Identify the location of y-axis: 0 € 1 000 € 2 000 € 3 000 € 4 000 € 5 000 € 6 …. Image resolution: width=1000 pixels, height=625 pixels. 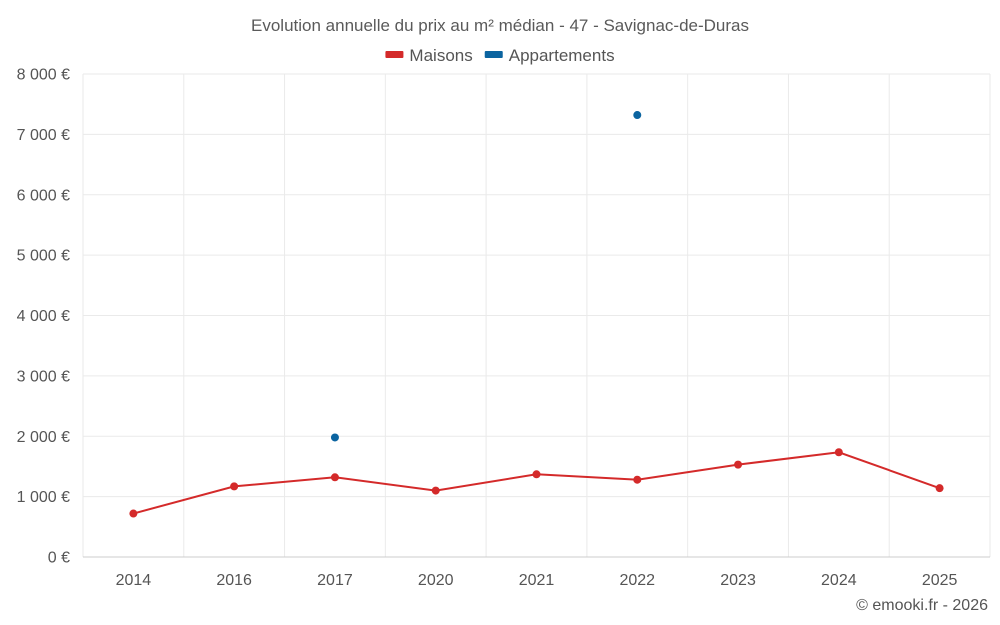
(43, 317).